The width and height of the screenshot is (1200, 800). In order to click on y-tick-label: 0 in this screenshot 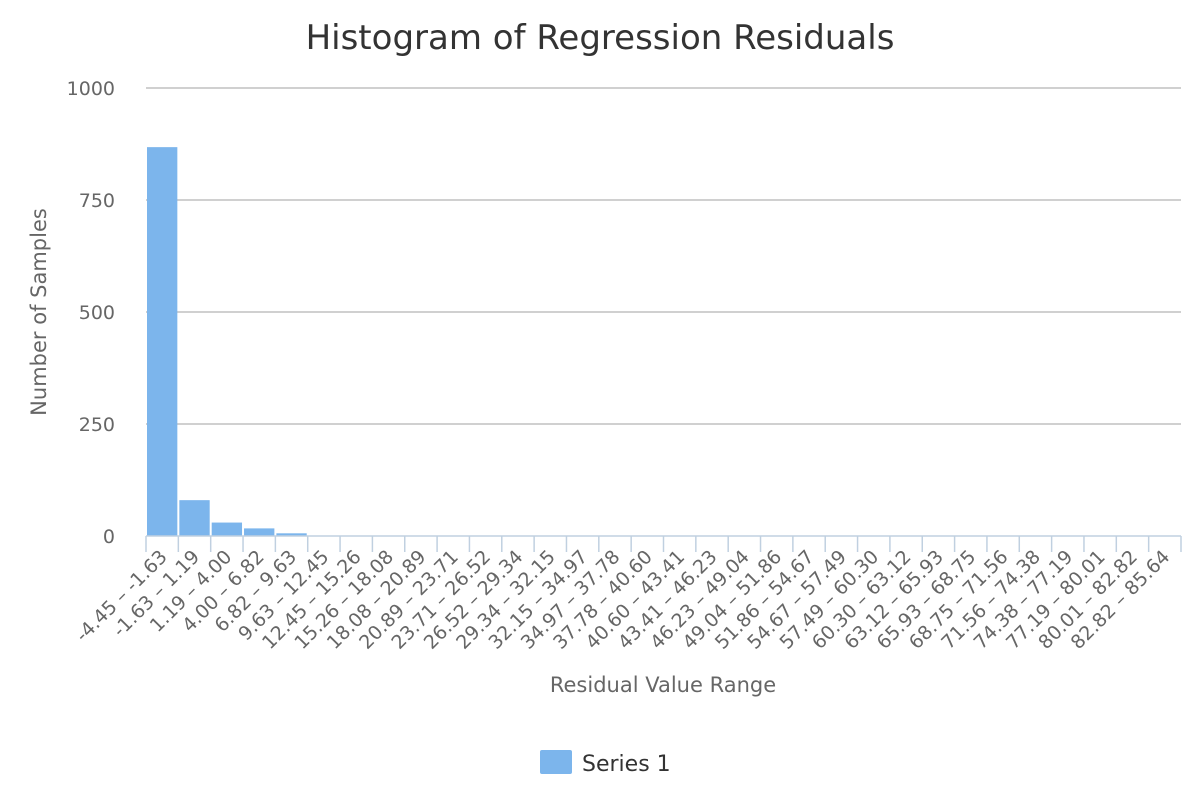, I will do `click(109, 537)`.